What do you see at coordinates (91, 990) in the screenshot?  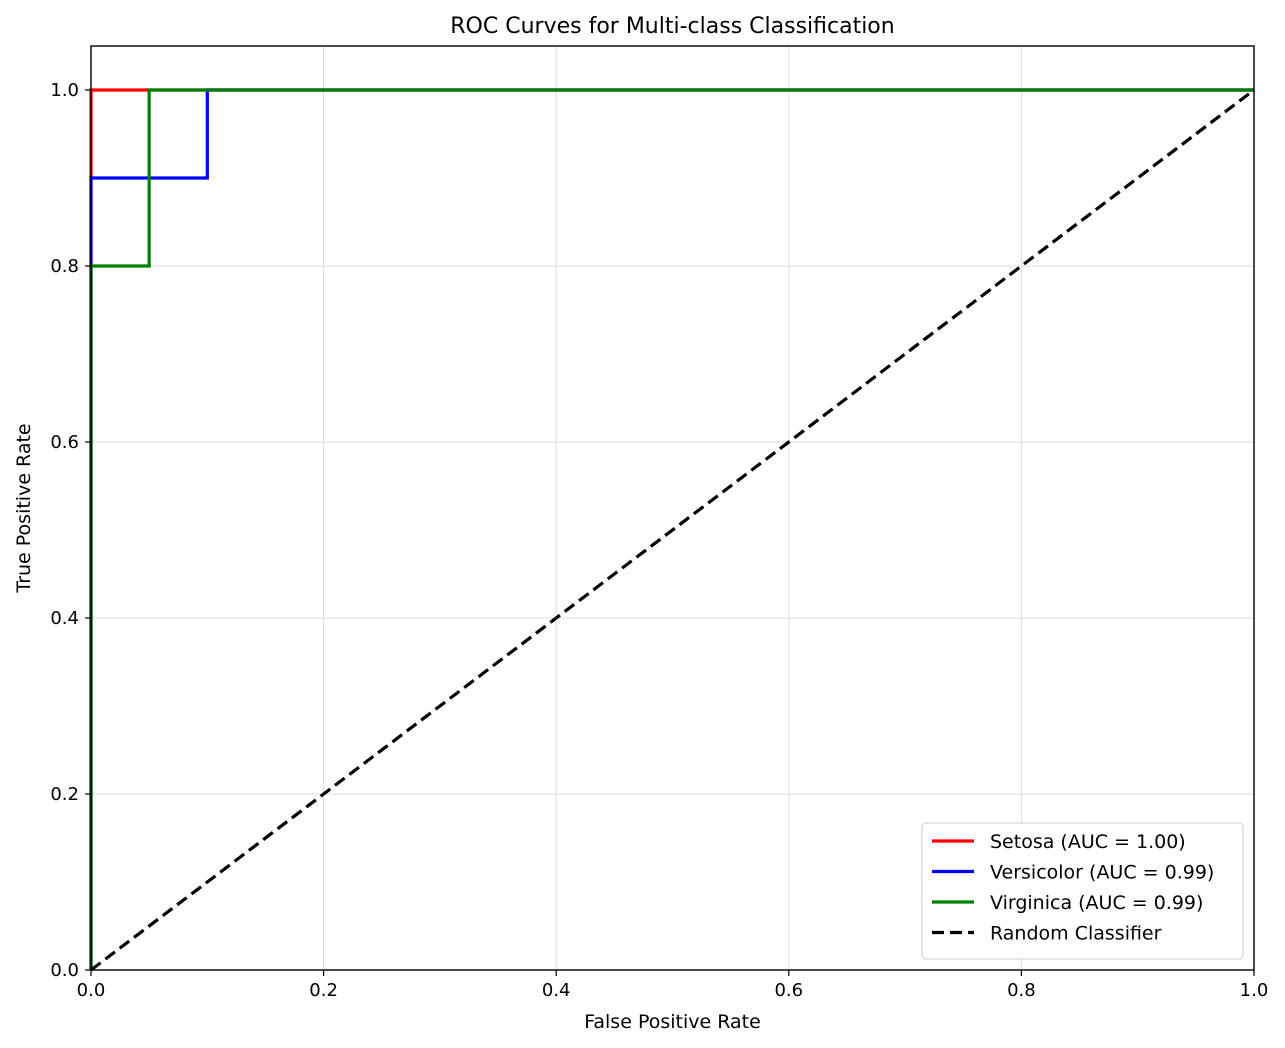 I see `x-tick-label: 0.0` at bounding box center [91, 990].